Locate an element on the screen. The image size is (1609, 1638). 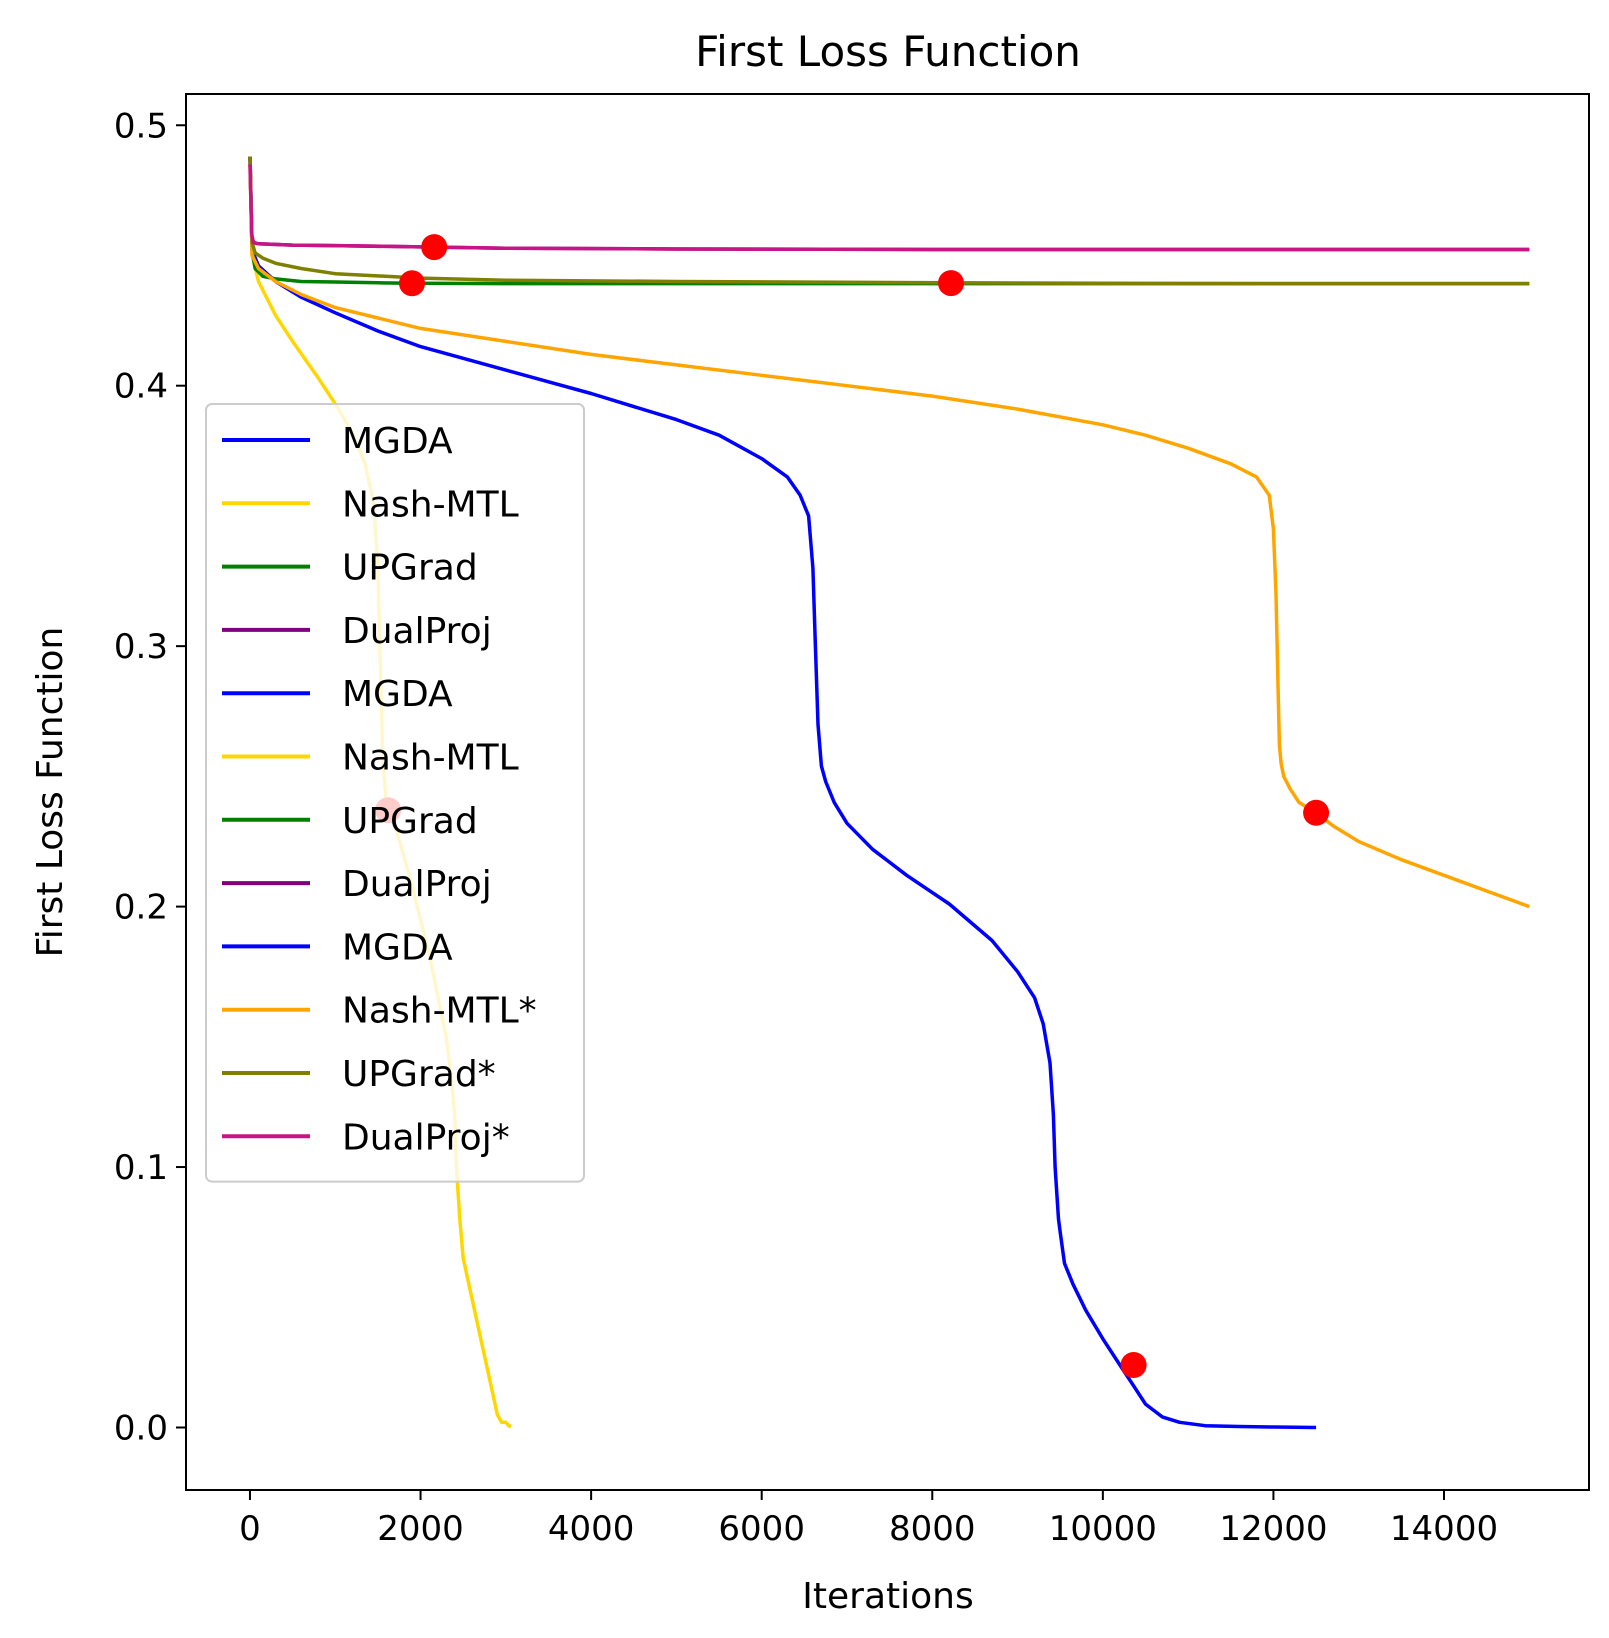
series-line-dualproj is located at coordinates (889, 204).